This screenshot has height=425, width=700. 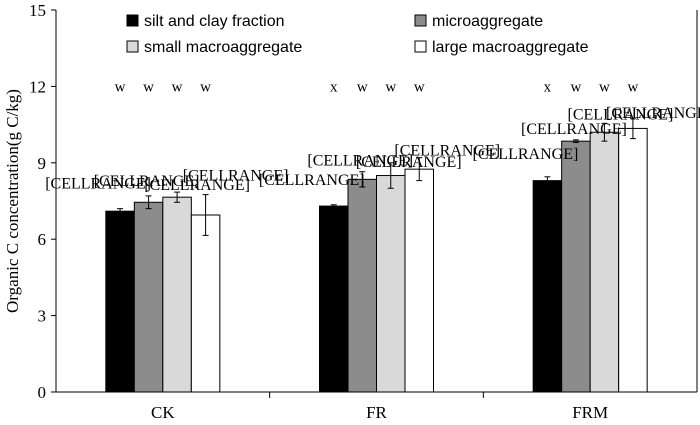 What do you see at coordinates (590, 412) in the screenshot?
I see `x-tick-label: FRM` at bounding box center [590, 412].